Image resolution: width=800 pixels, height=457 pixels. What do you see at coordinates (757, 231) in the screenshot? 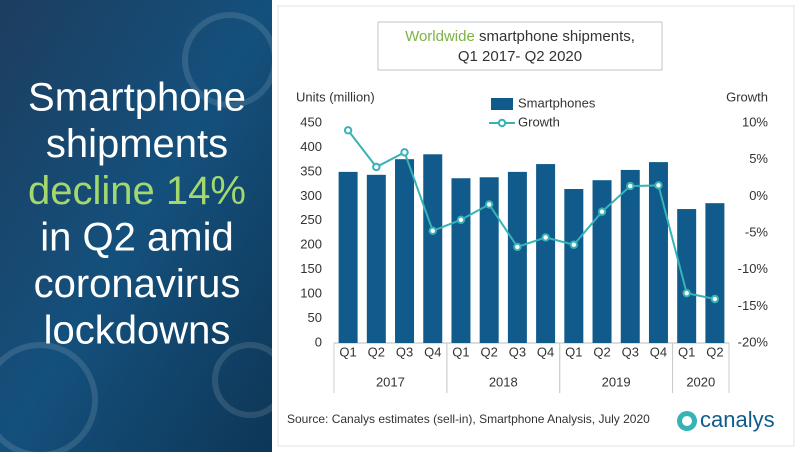
I see `y2-tick-label: -5%` at bounding box center [757, 231].